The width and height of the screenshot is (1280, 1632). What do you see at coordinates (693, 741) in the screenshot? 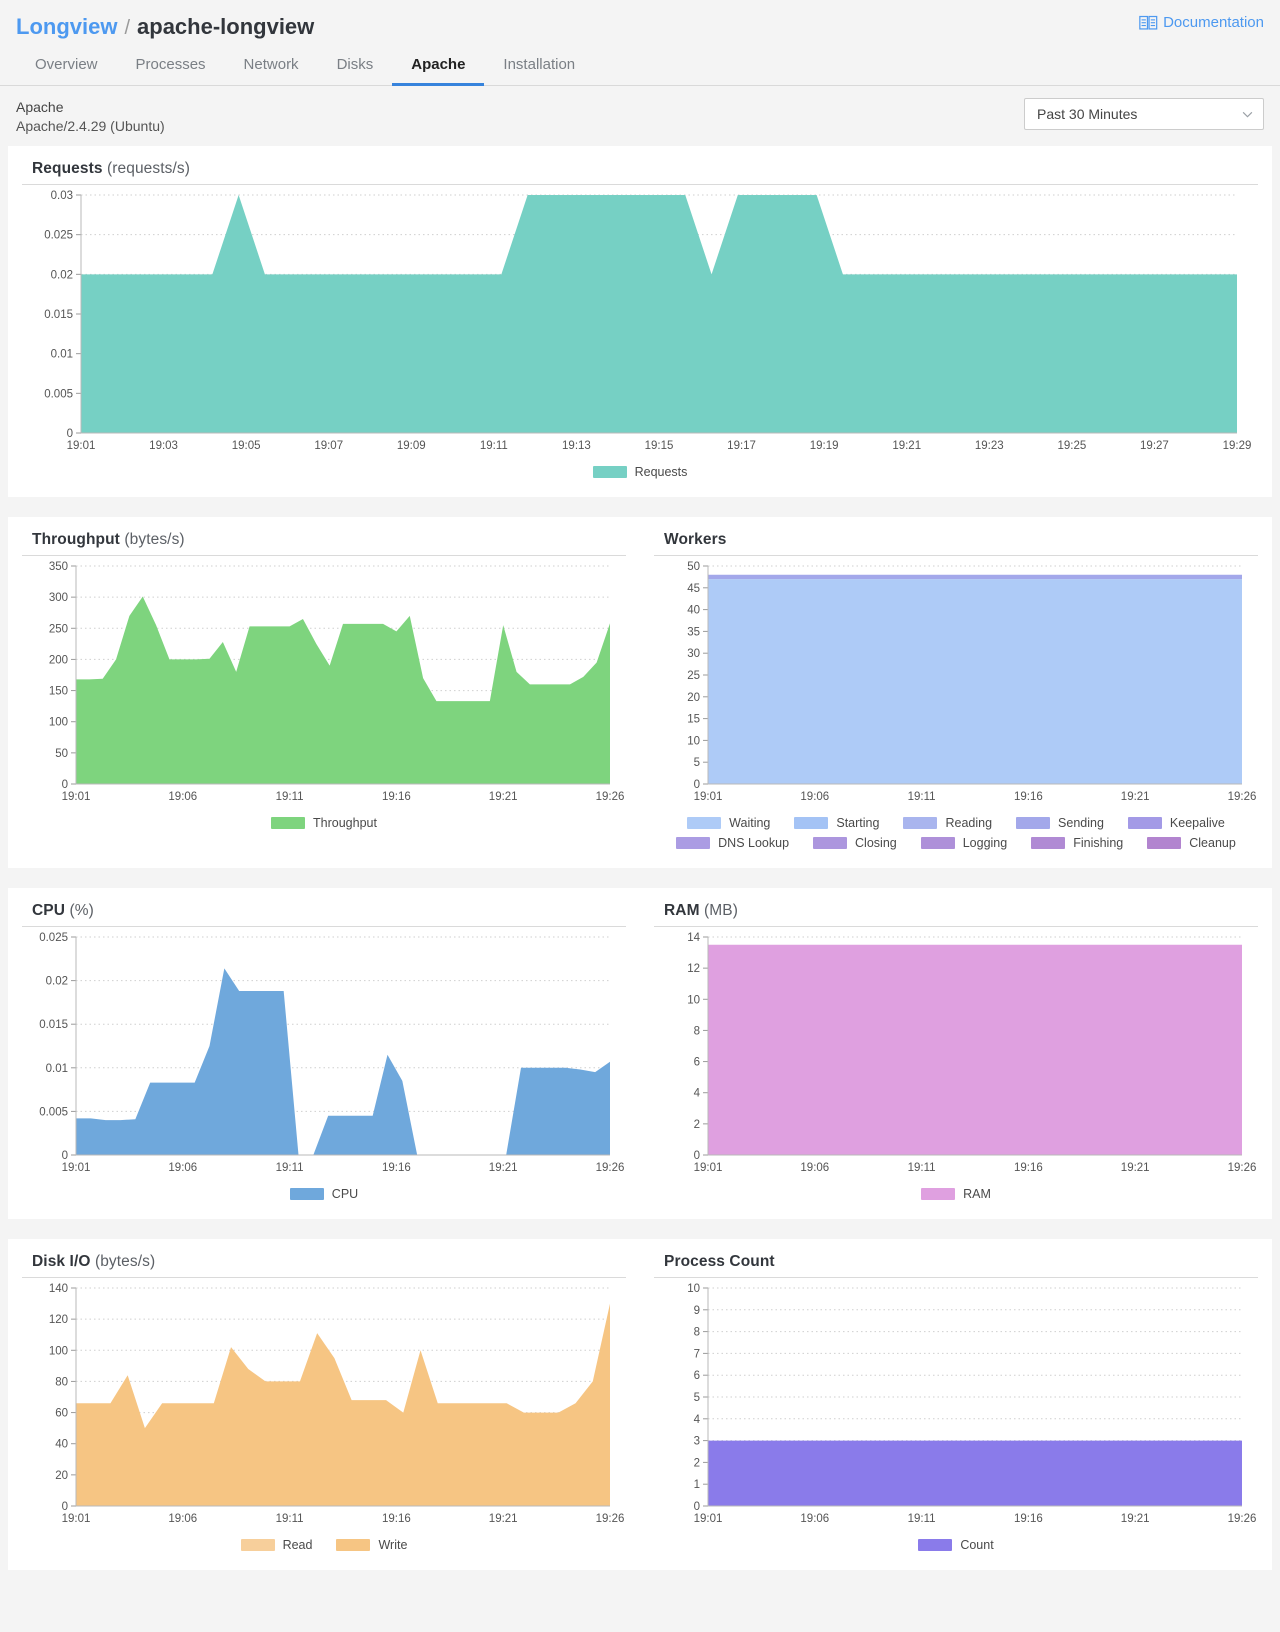
I see `y-tick-label: 10` at bounding box center [693, 741].